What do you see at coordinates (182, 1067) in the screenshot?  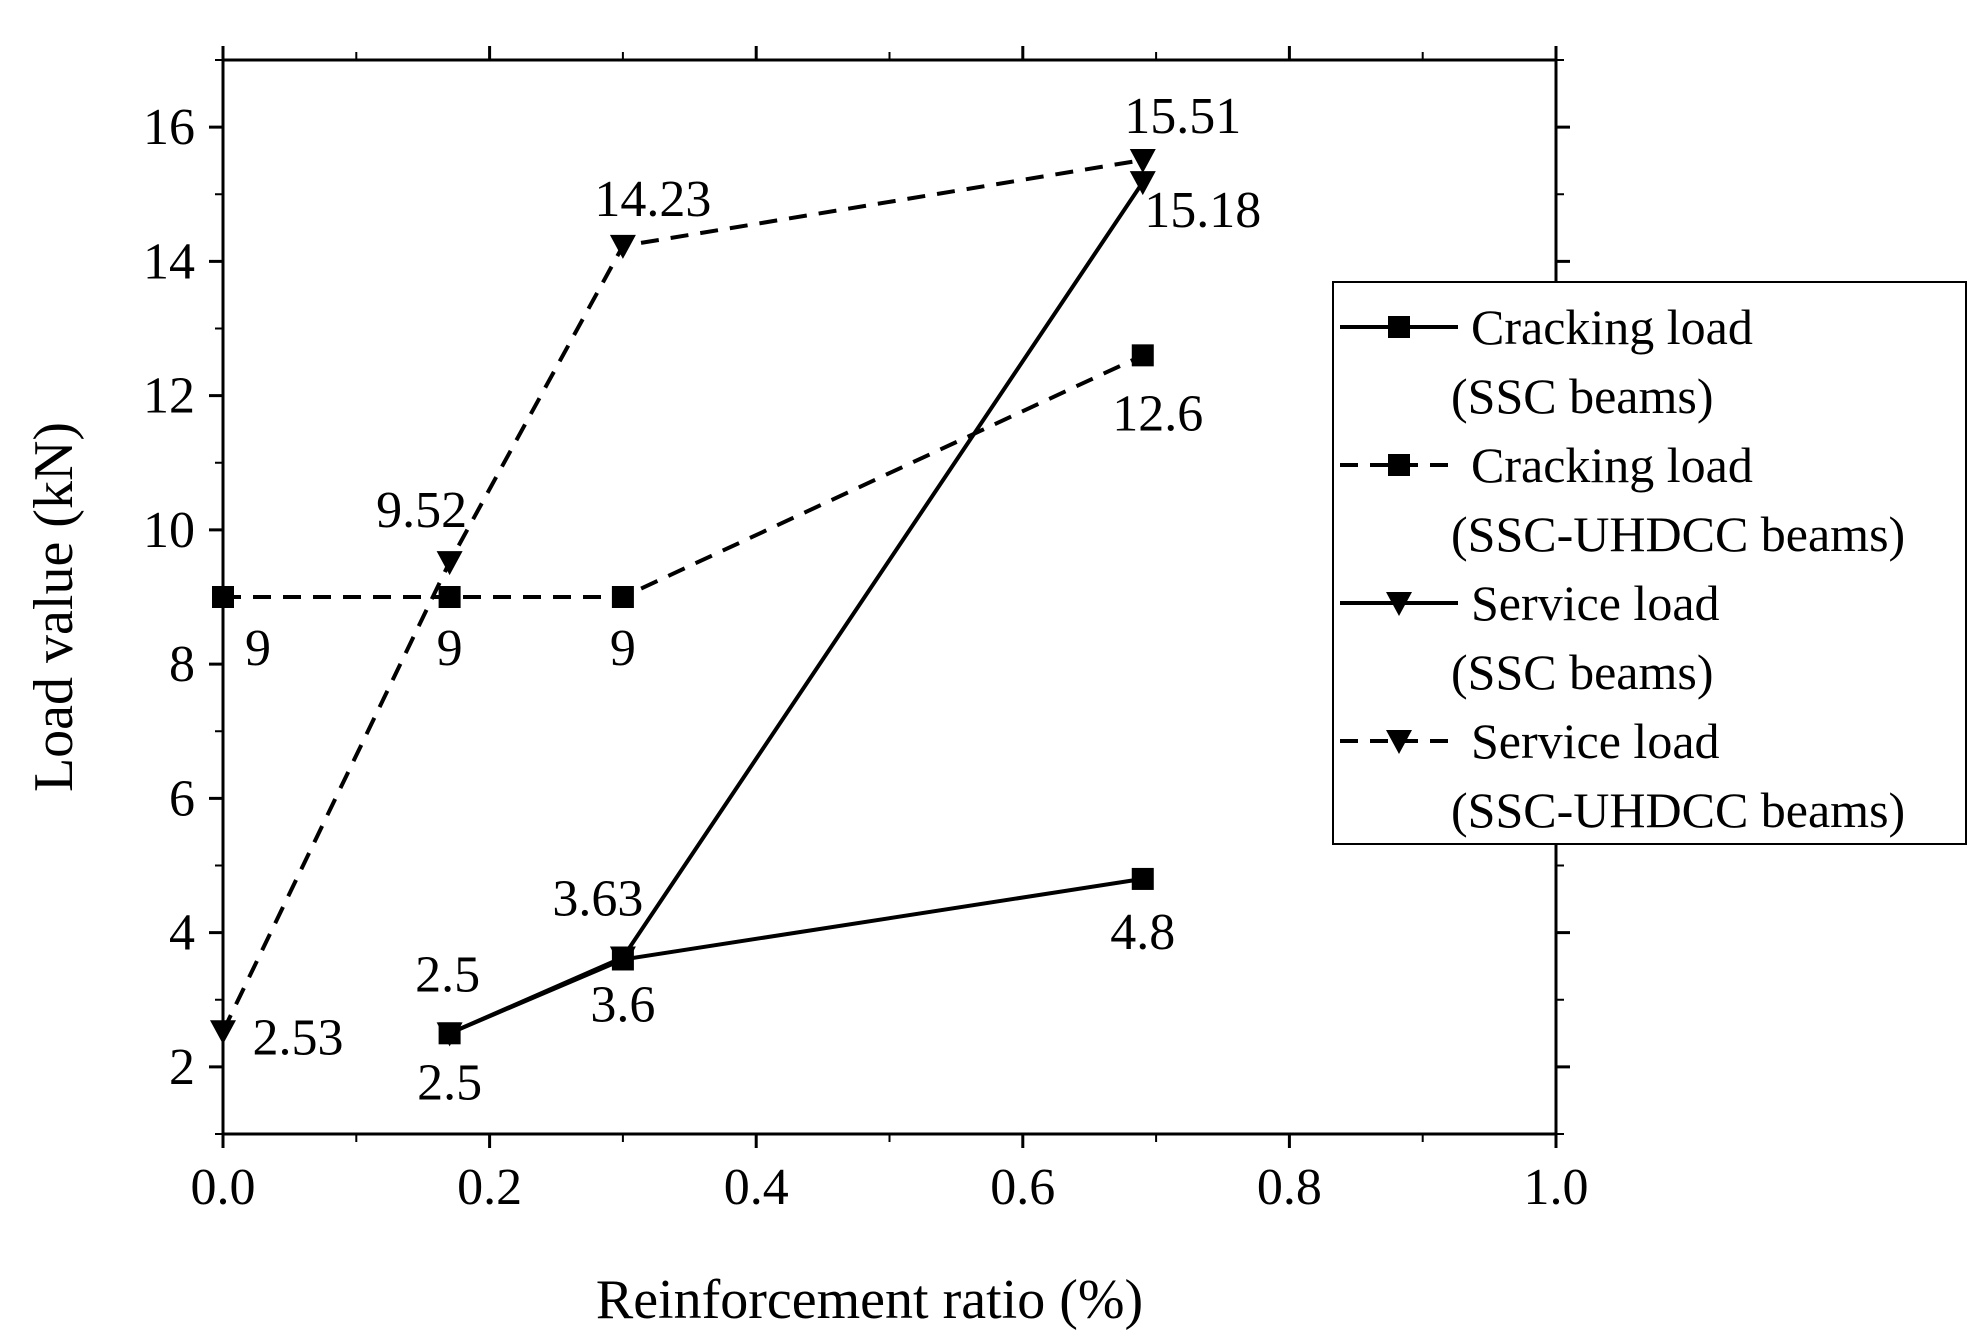 I see `y-tick-label: 2` at bounding box center [182, 1067].